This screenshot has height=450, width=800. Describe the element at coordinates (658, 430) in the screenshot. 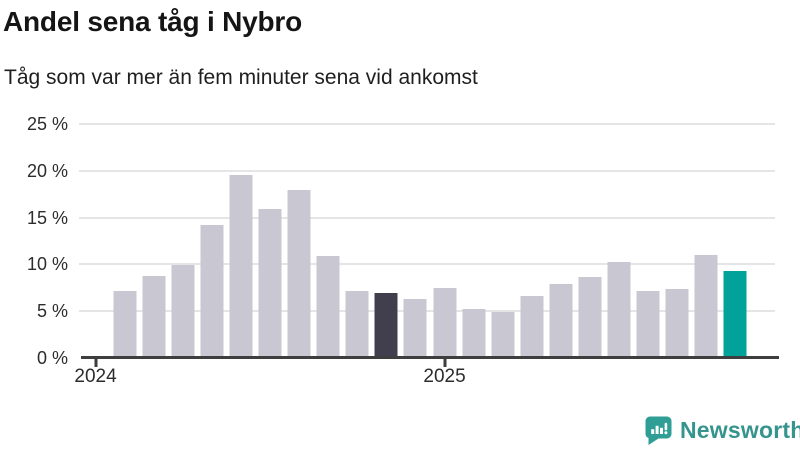

I see `newsworthy-logo-icon` at that location.